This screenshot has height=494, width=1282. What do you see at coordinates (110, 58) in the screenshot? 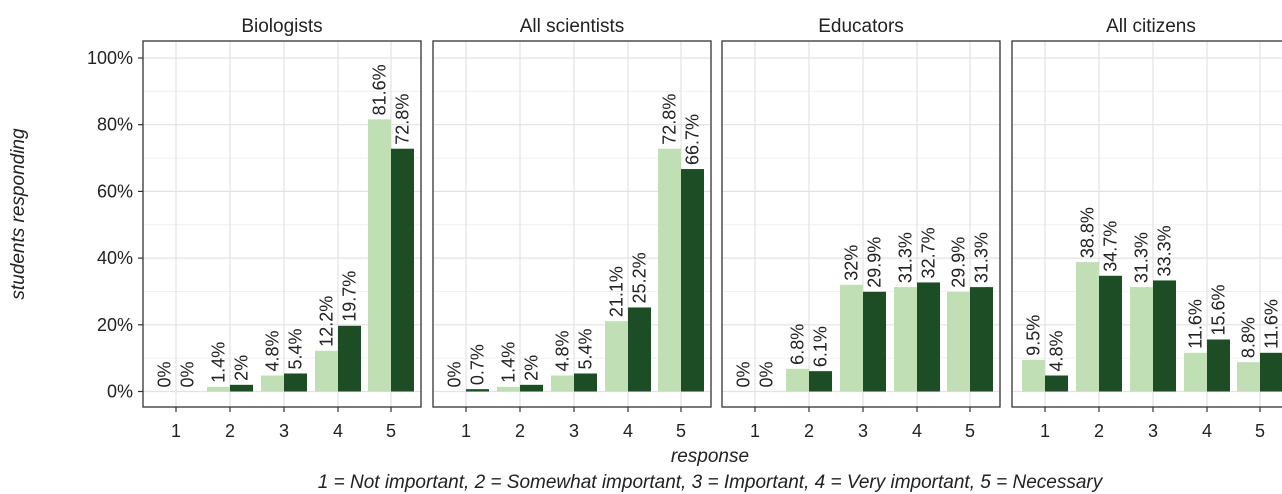
I see `y-tick-label: 100%` at bounding box center [110, 58].